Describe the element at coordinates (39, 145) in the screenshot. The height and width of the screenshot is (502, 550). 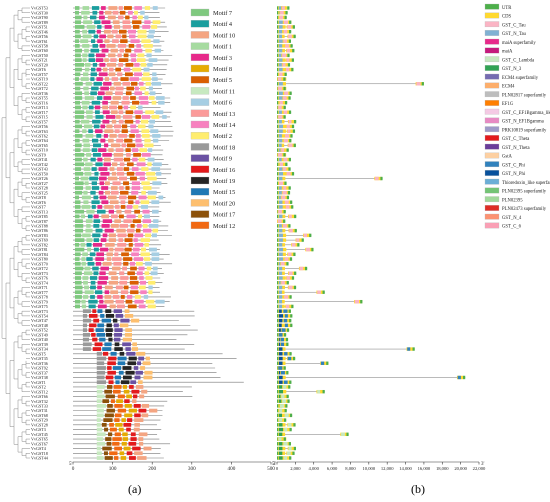
I see `gene-label: VvGST65` at that location.